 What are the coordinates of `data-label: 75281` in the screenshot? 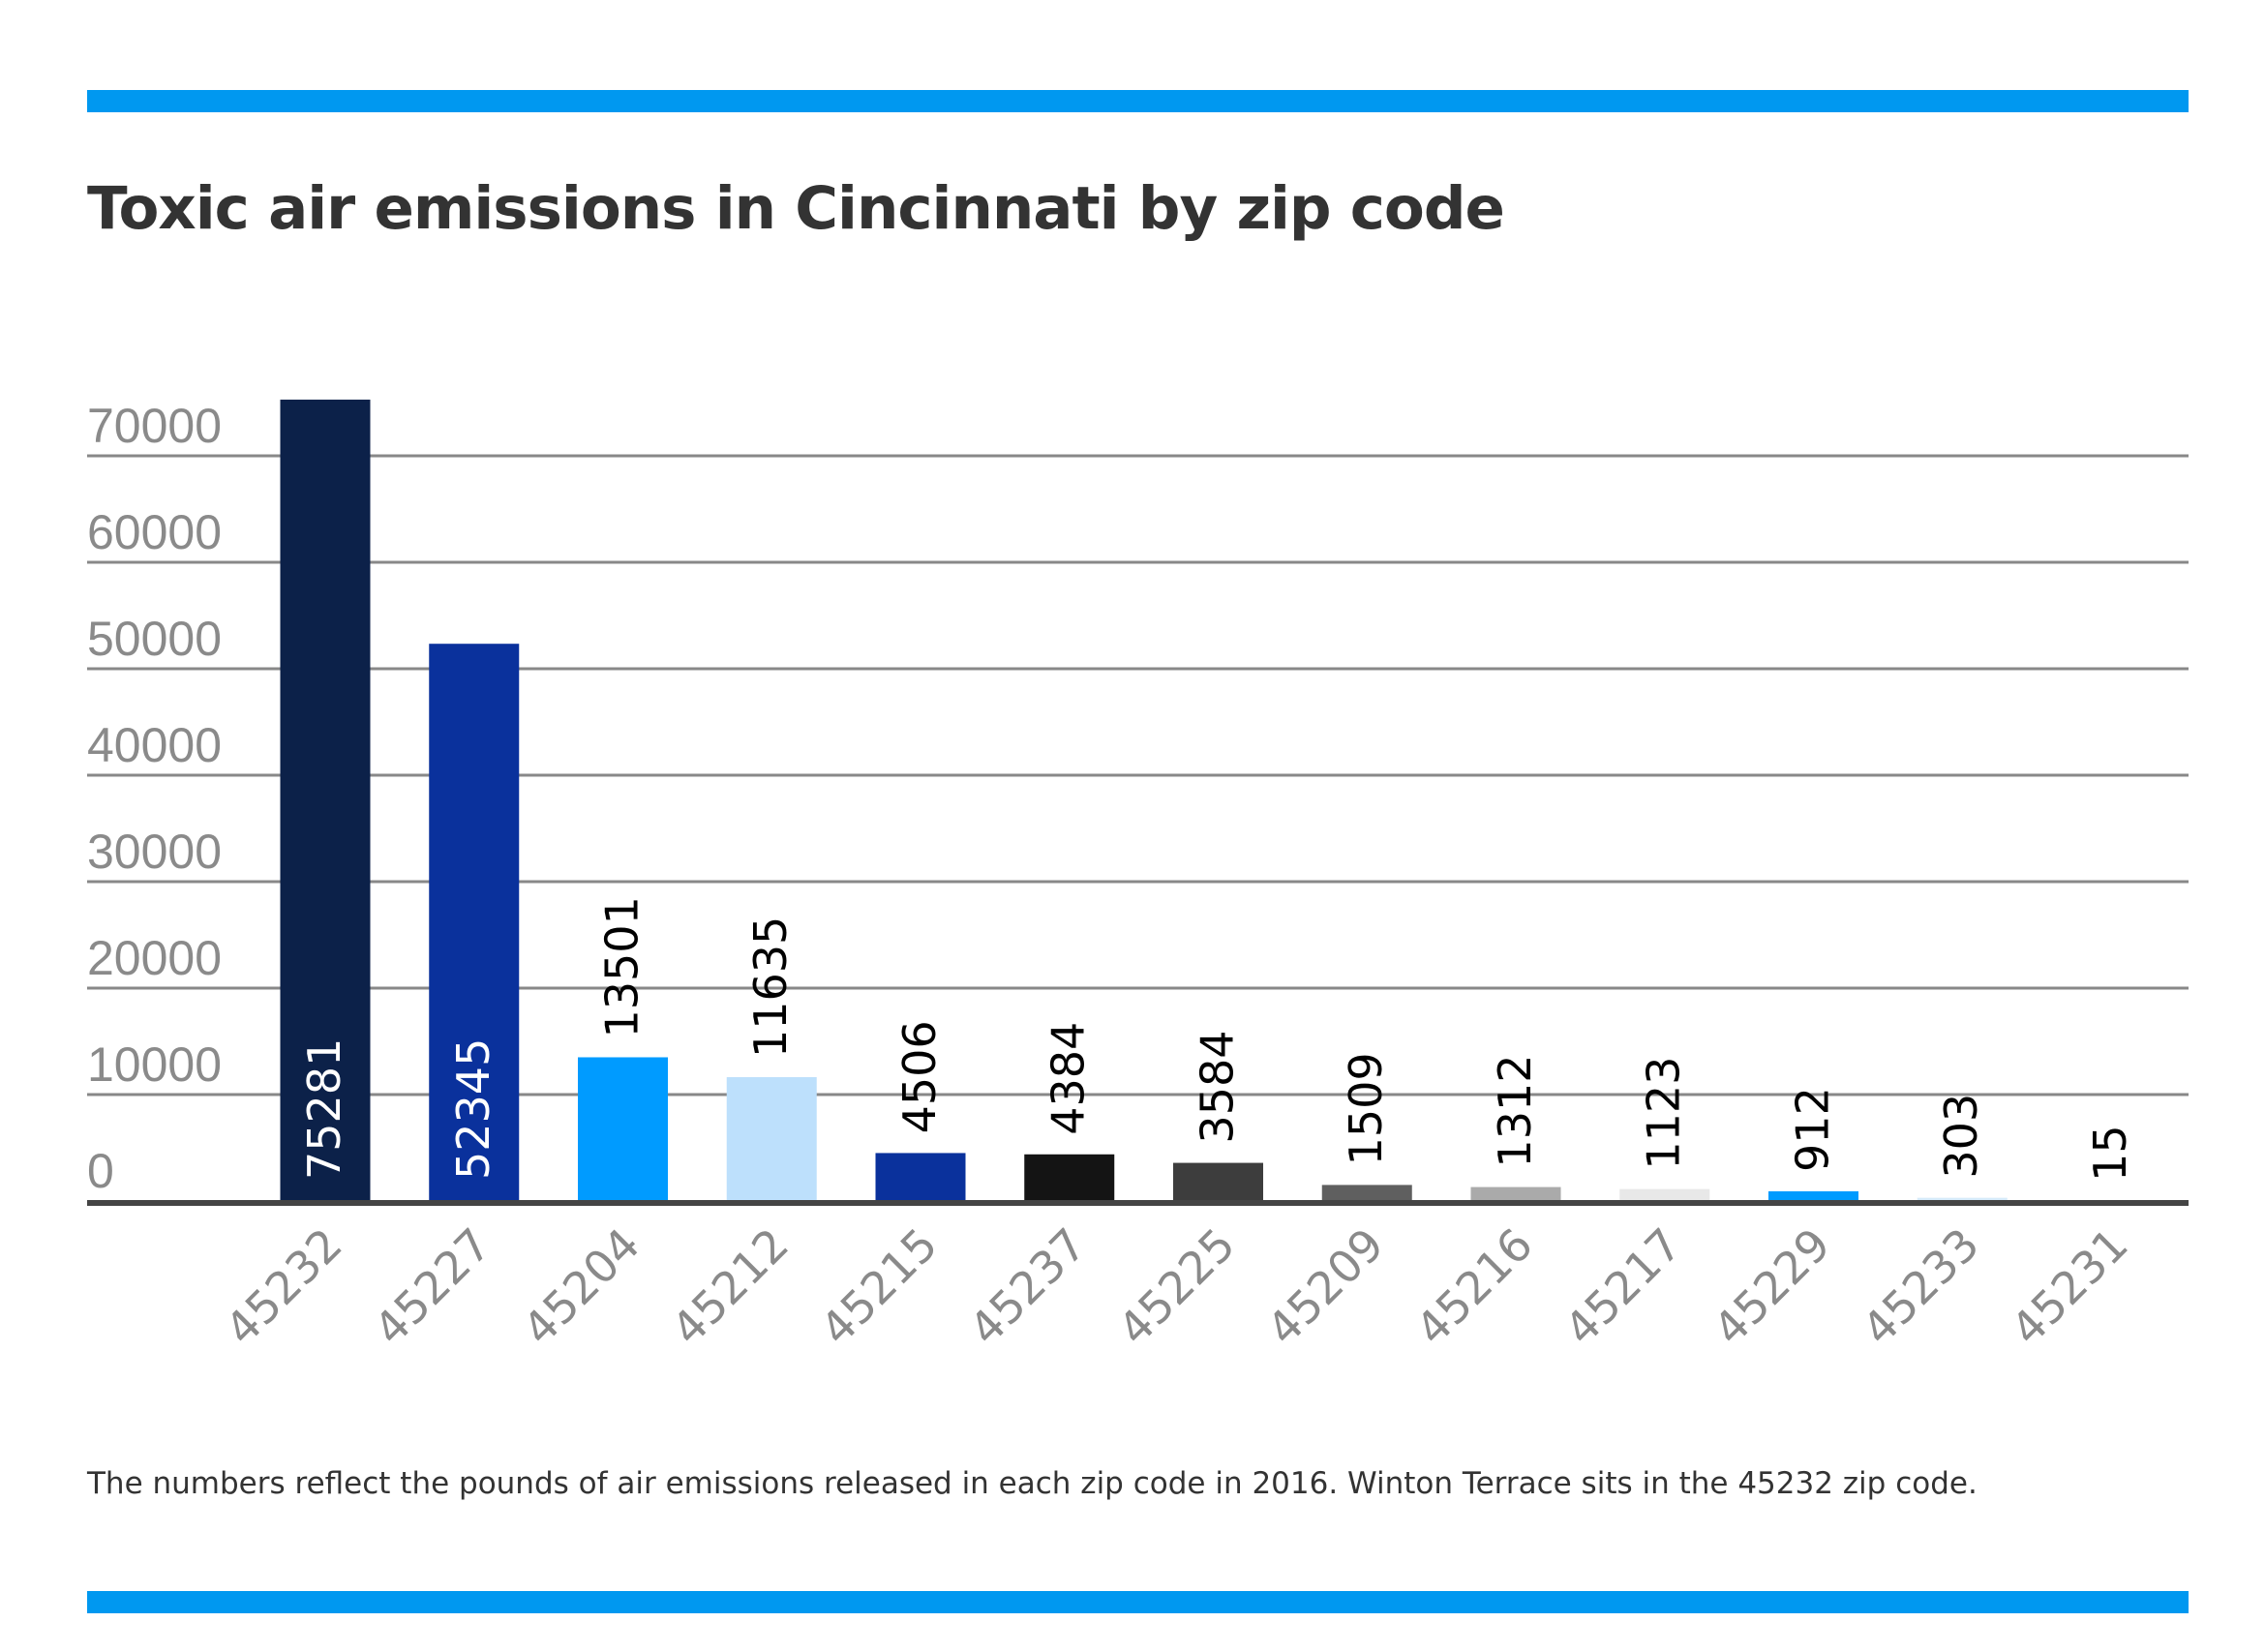 It's located at (324, 1109).